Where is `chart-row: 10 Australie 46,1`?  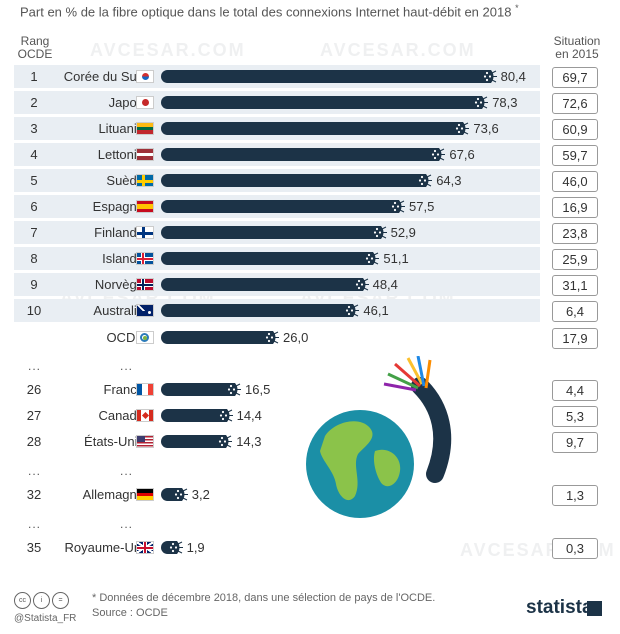 chart-row: 10 Australie 46,1 is located at coordinates (277, 310).